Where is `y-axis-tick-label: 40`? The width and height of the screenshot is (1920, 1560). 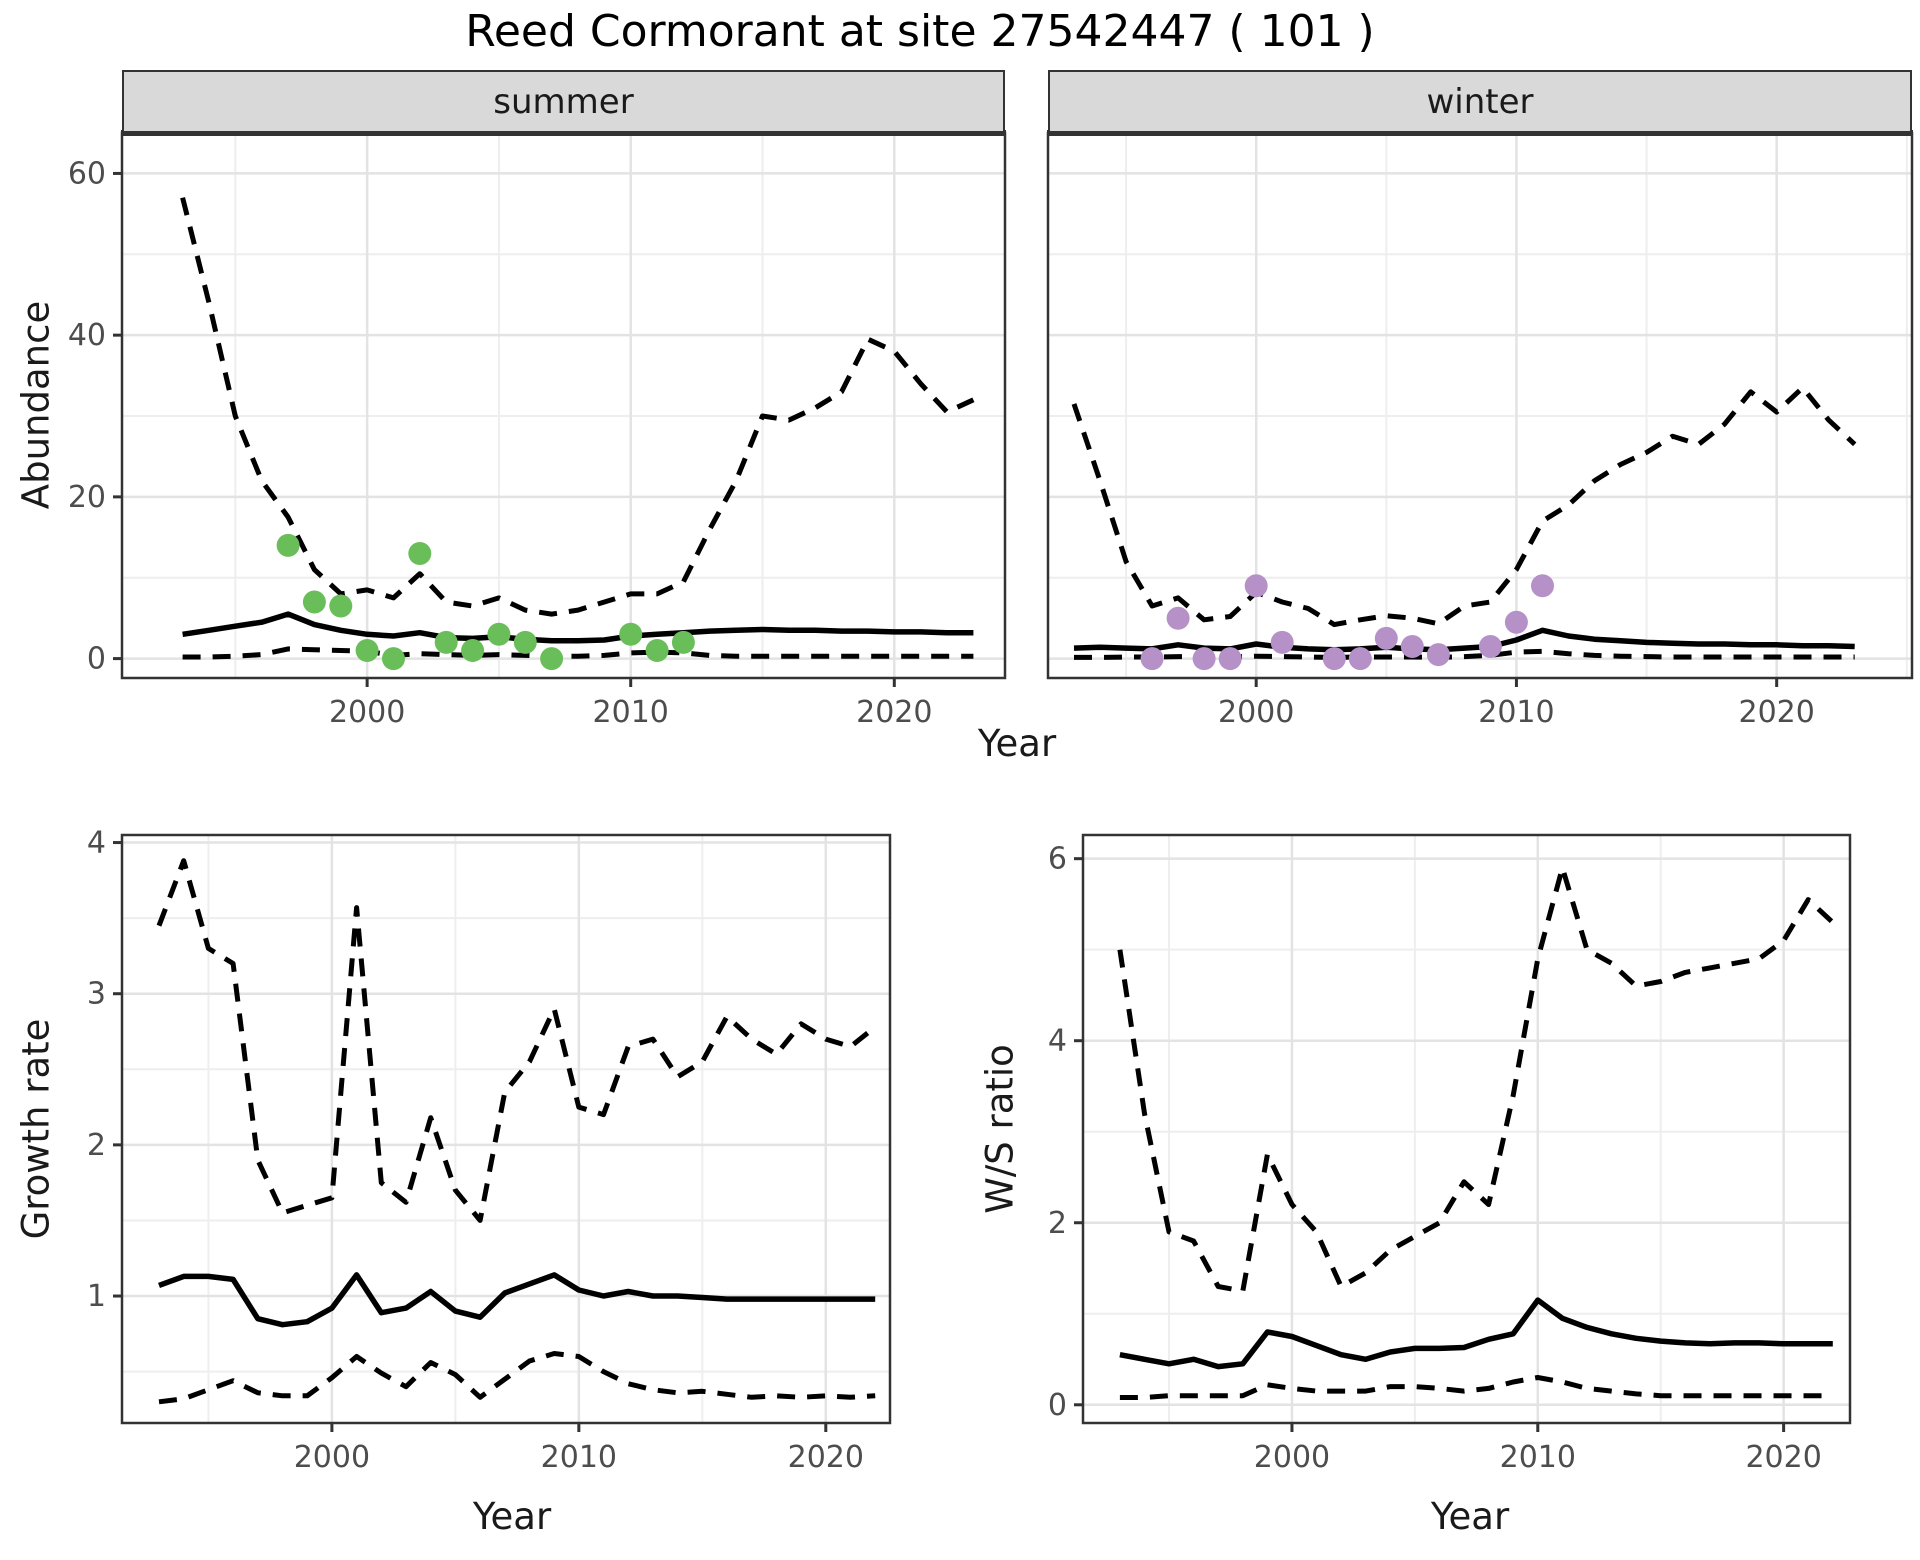 y-axis-tick-label: 40 is located at coordinates (87, 335).